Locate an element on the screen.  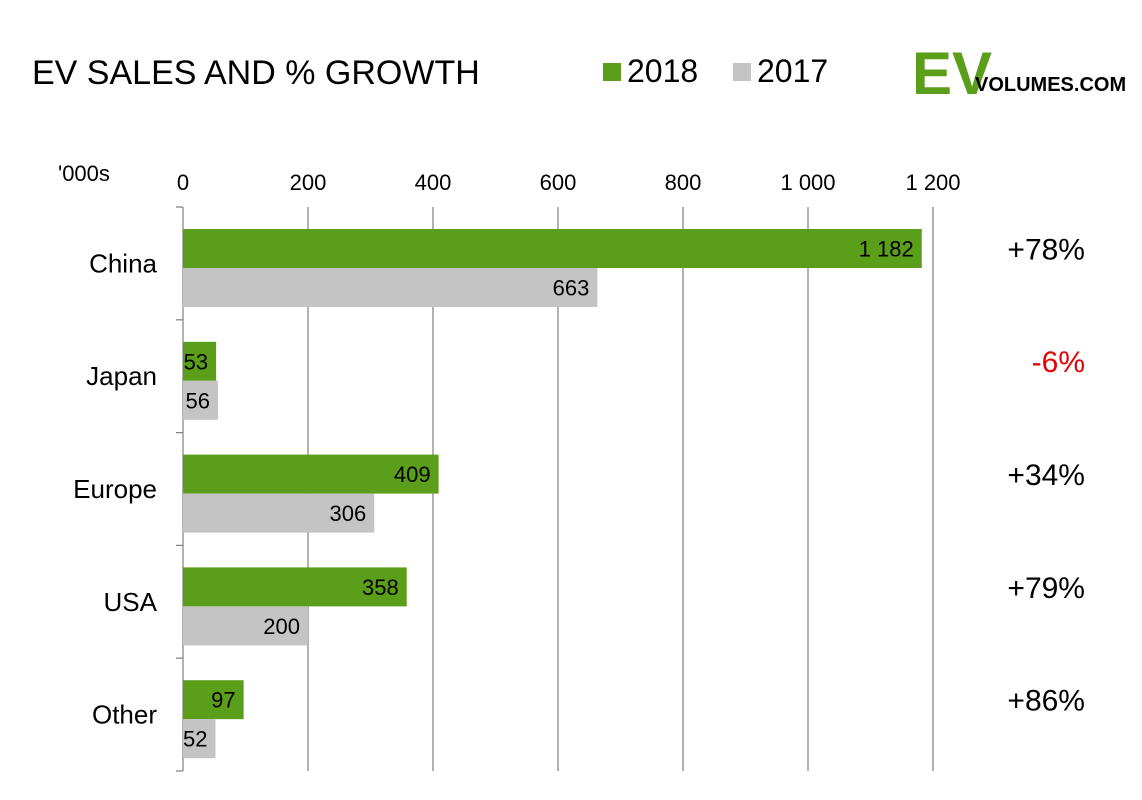
legend-label-2017: 2017 is located at coordinates (792, 71).